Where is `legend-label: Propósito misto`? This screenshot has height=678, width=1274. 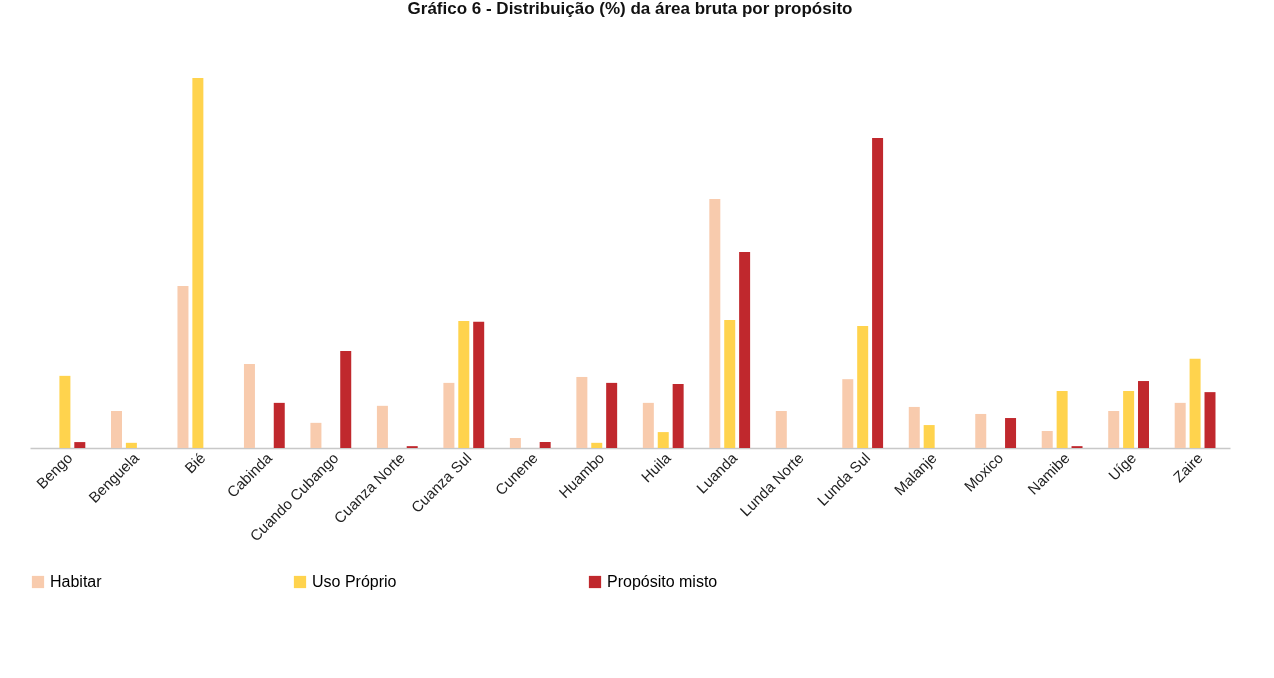 legend-label: Propósito misto is located at coordinates (662, 581).